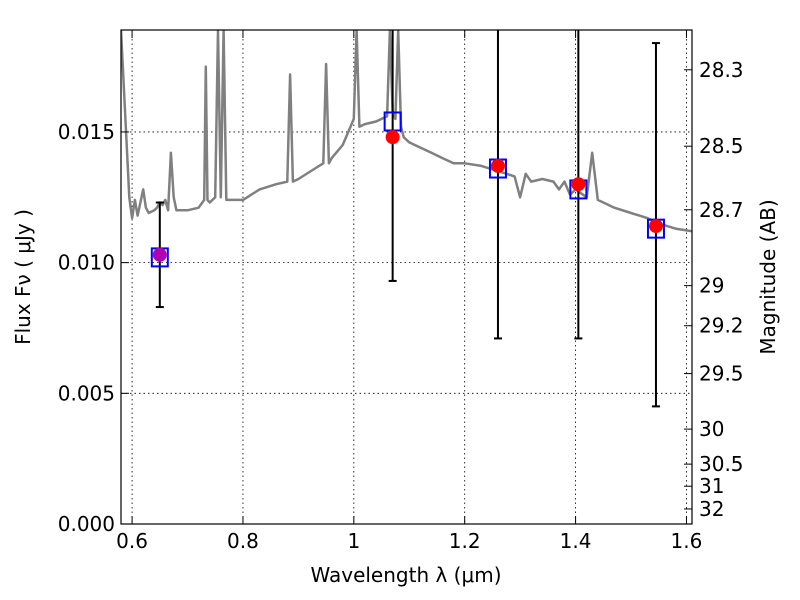  I want to click on y-tick-label: 0.005, so click(86, 393).